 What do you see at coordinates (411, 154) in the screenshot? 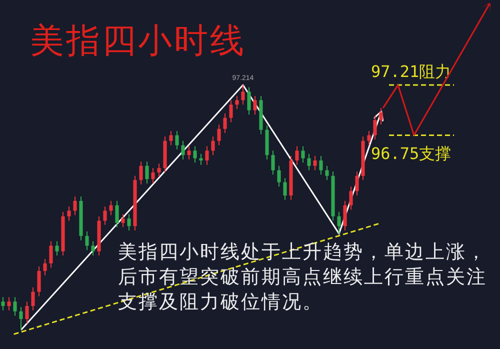
I see `ref-line-label: 96.75支撑` at bounding box center [411, 154].